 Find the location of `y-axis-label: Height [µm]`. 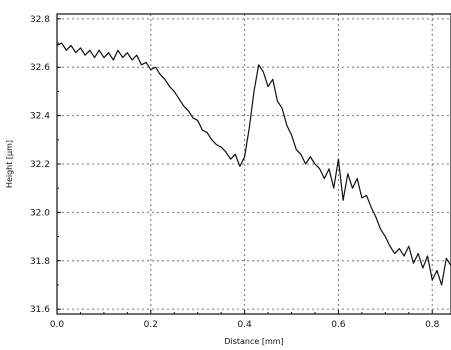

y-axis-label: Height [µm] is located at coordinates (9, 164).